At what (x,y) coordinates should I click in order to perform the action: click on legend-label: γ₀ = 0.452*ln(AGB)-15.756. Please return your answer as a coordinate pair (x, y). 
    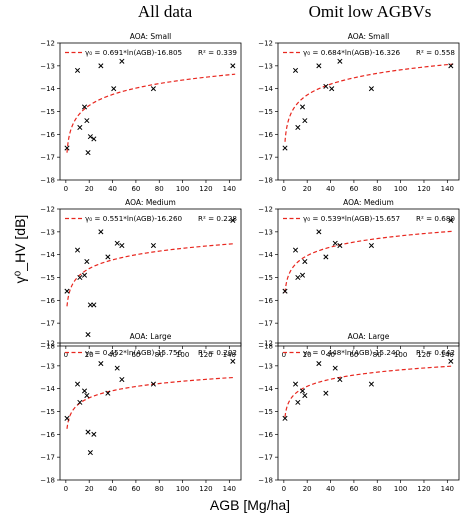
    Looking at the image, I should click on (134, 352).